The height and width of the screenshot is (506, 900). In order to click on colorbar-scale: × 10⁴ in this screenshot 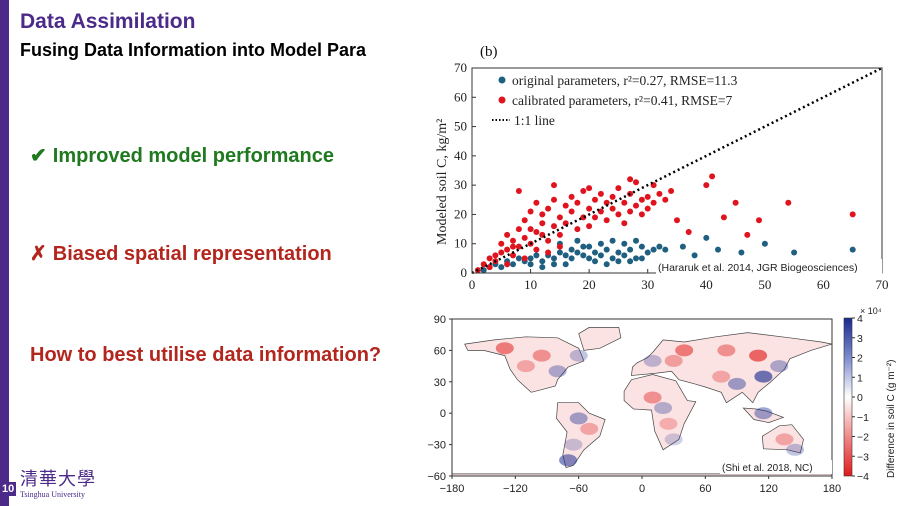, I will do `click(871, 311)`.